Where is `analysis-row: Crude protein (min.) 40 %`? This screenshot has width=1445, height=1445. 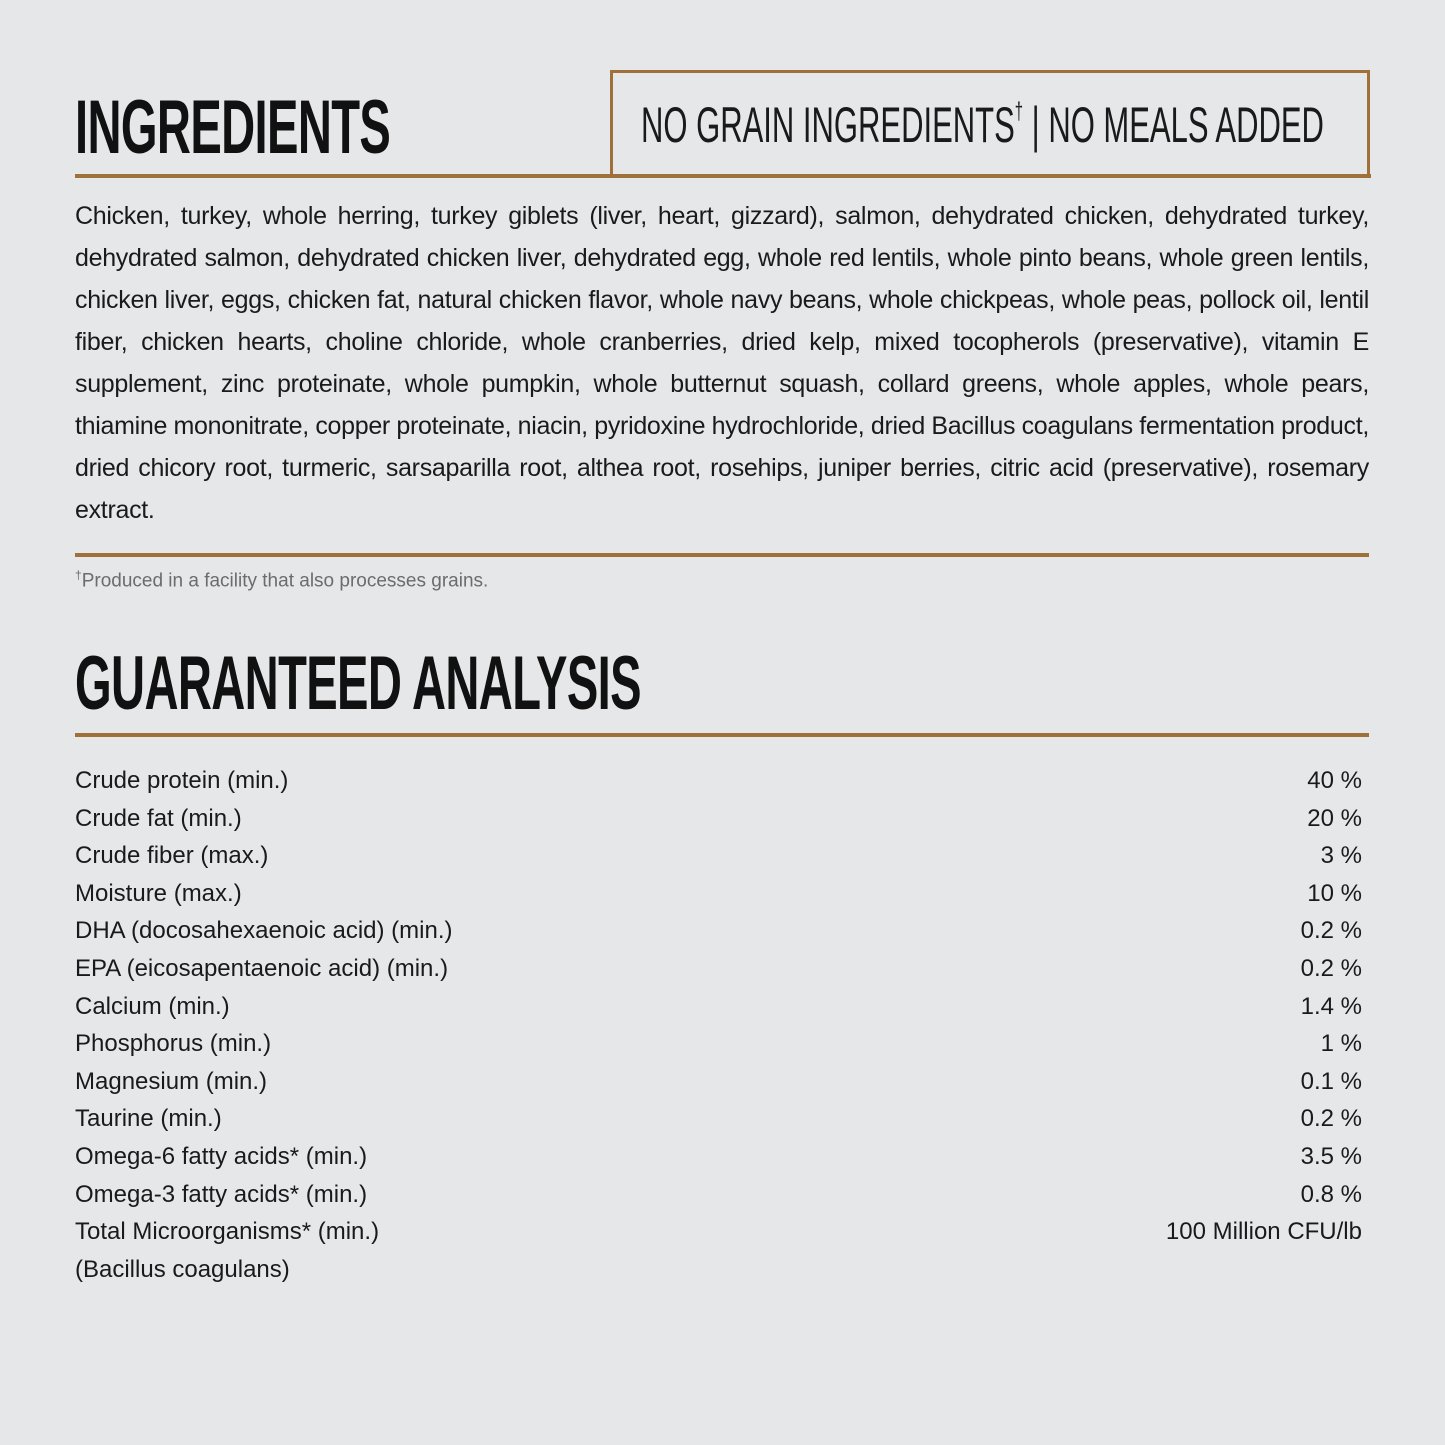
analysis-row: Crude protein (min.) 40 % is located at coordinates (718, 781).